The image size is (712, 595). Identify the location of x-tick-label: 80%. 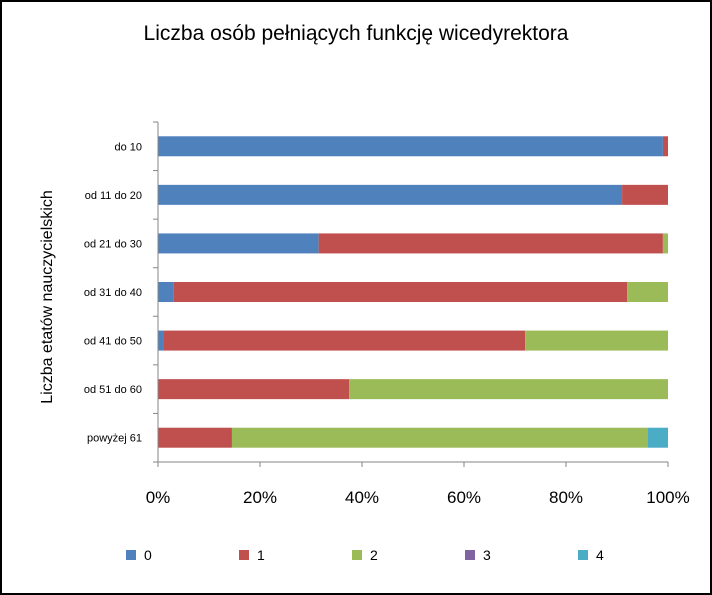
(566, 497).